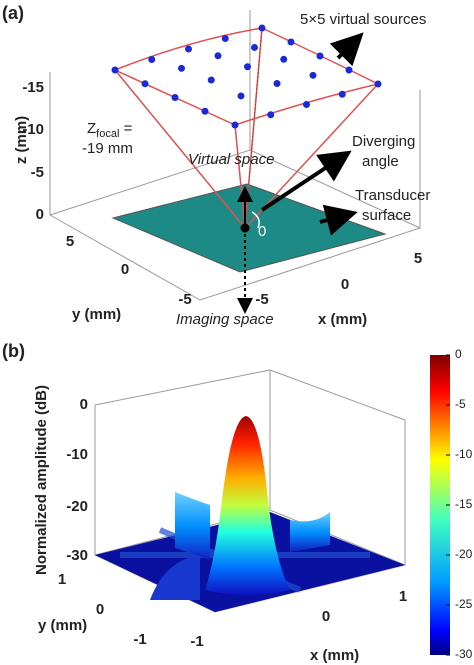  Describe the element at coordinates (91, 128) in the screenshot. I see `annotation: Z` at that location.